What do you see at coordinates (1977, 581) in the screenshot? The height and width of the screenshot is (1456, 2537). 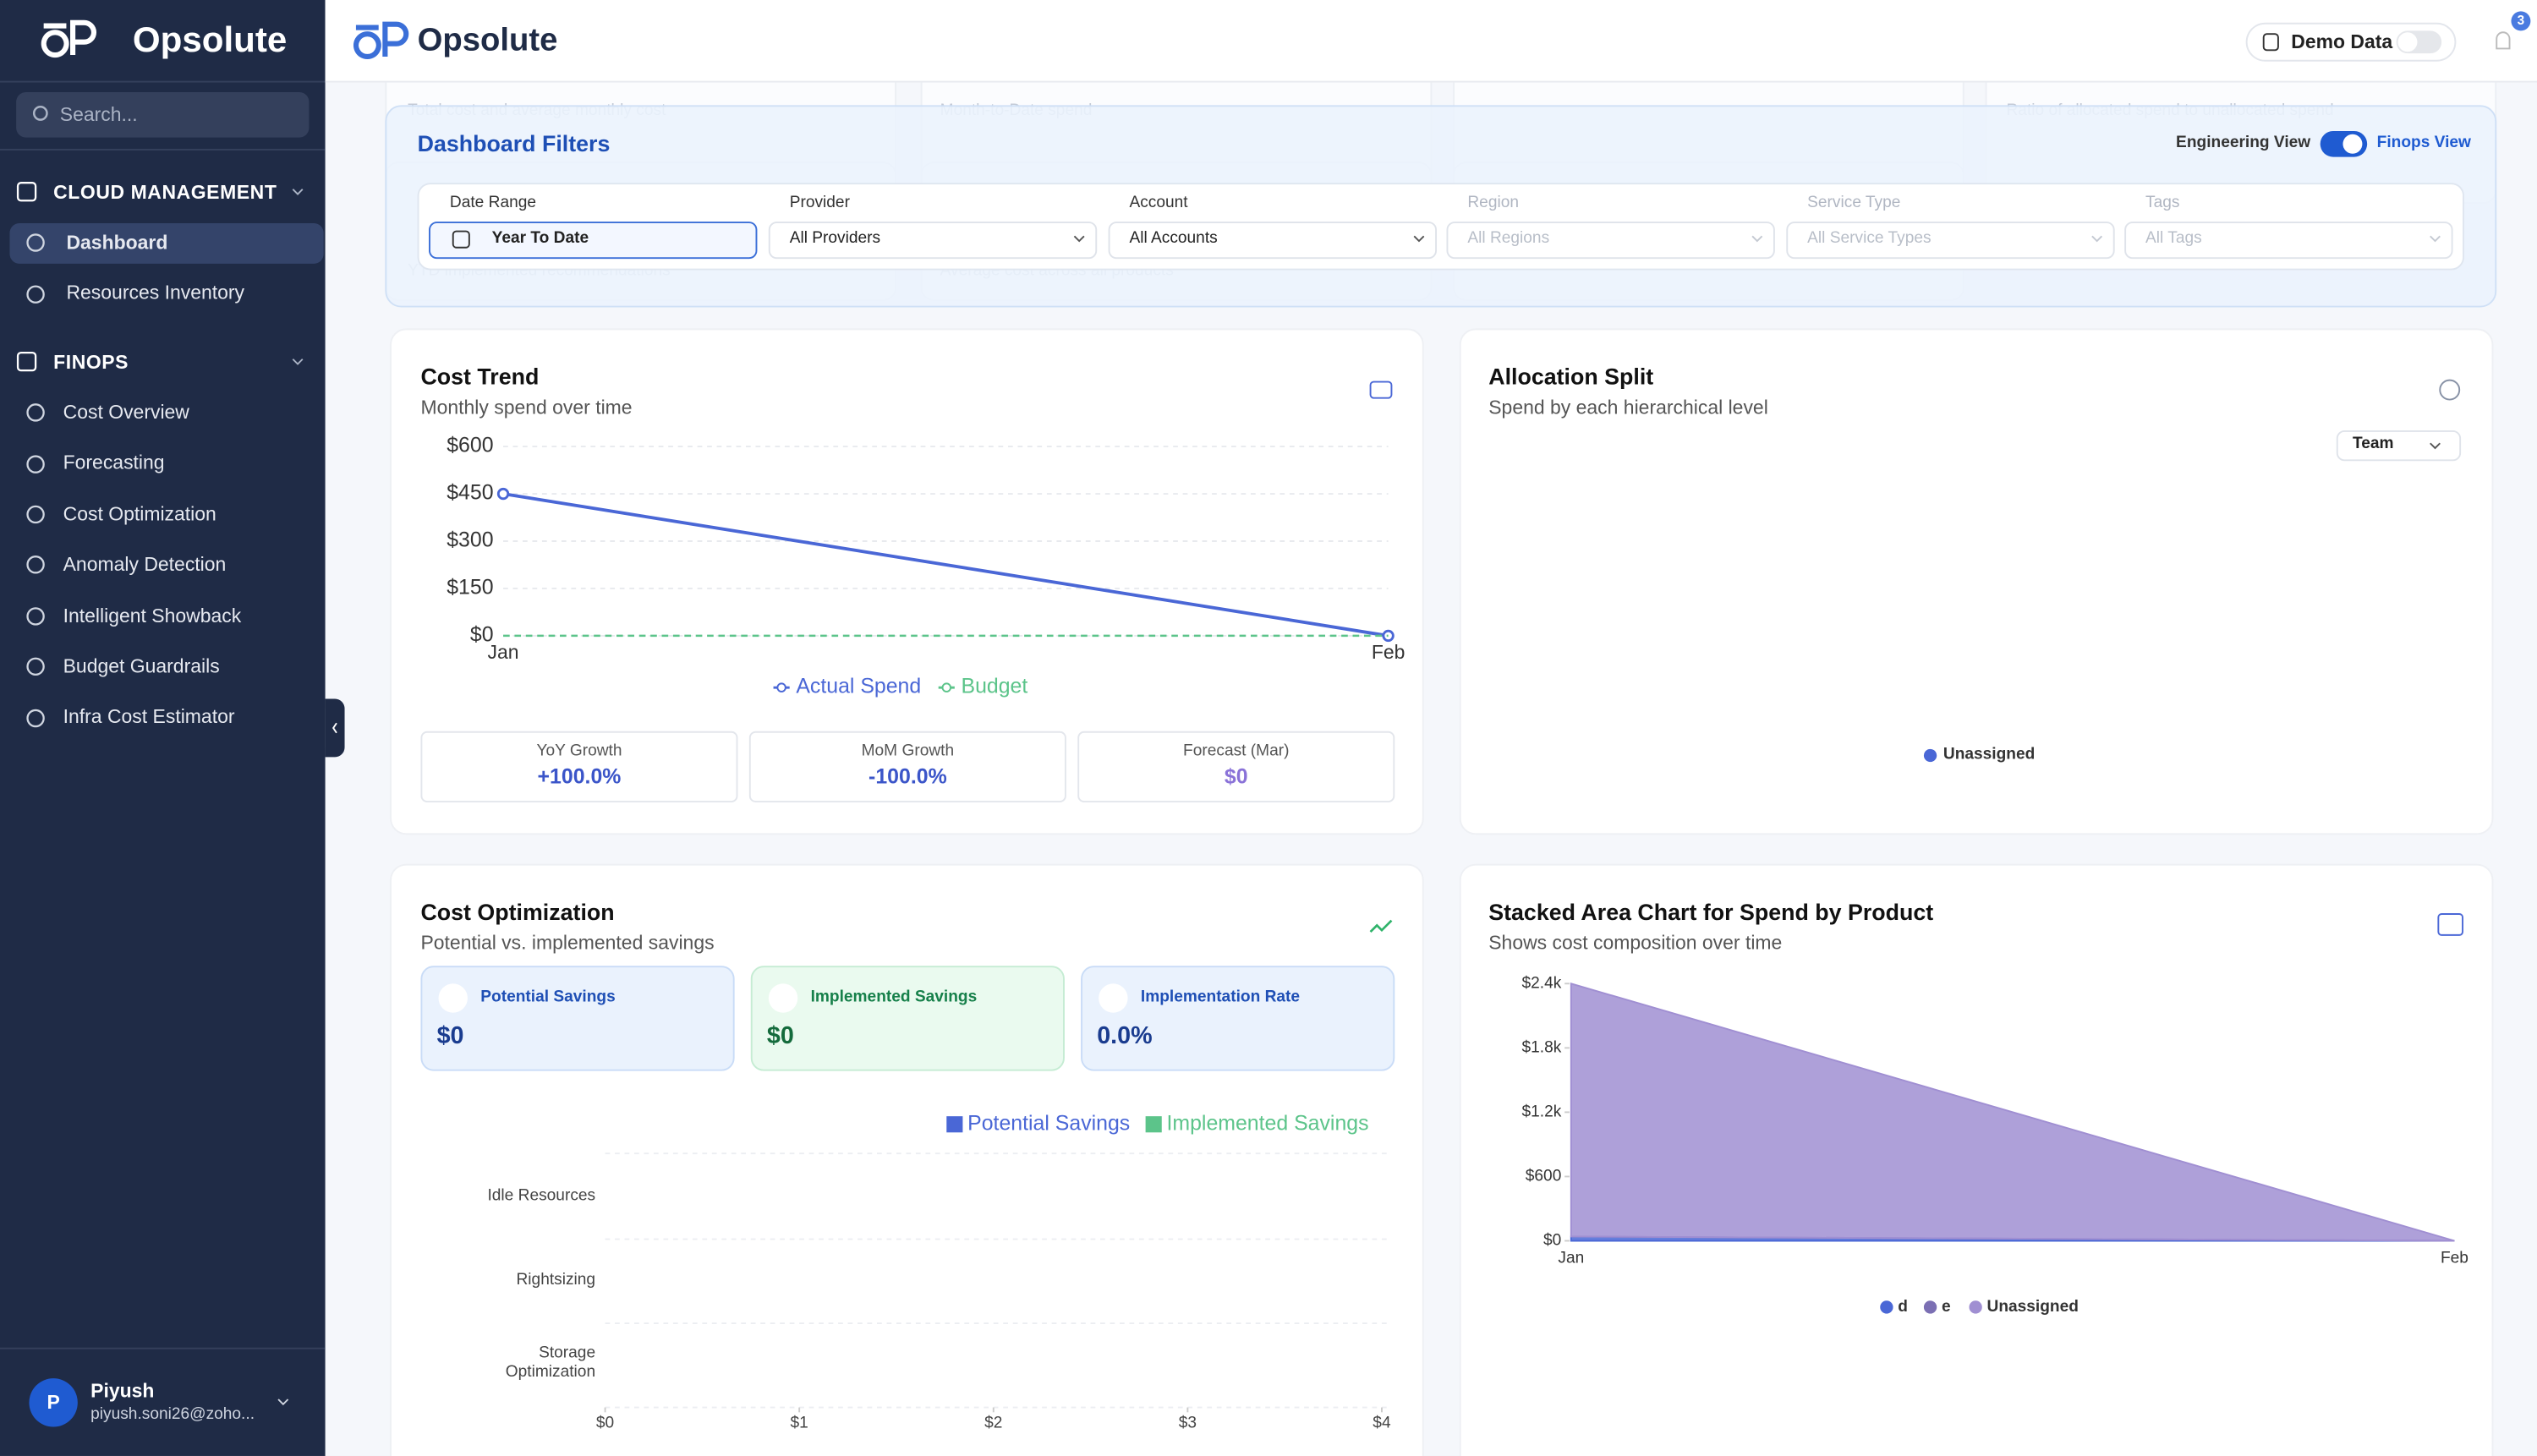 I see `card` at bounding box center [1977, 581].